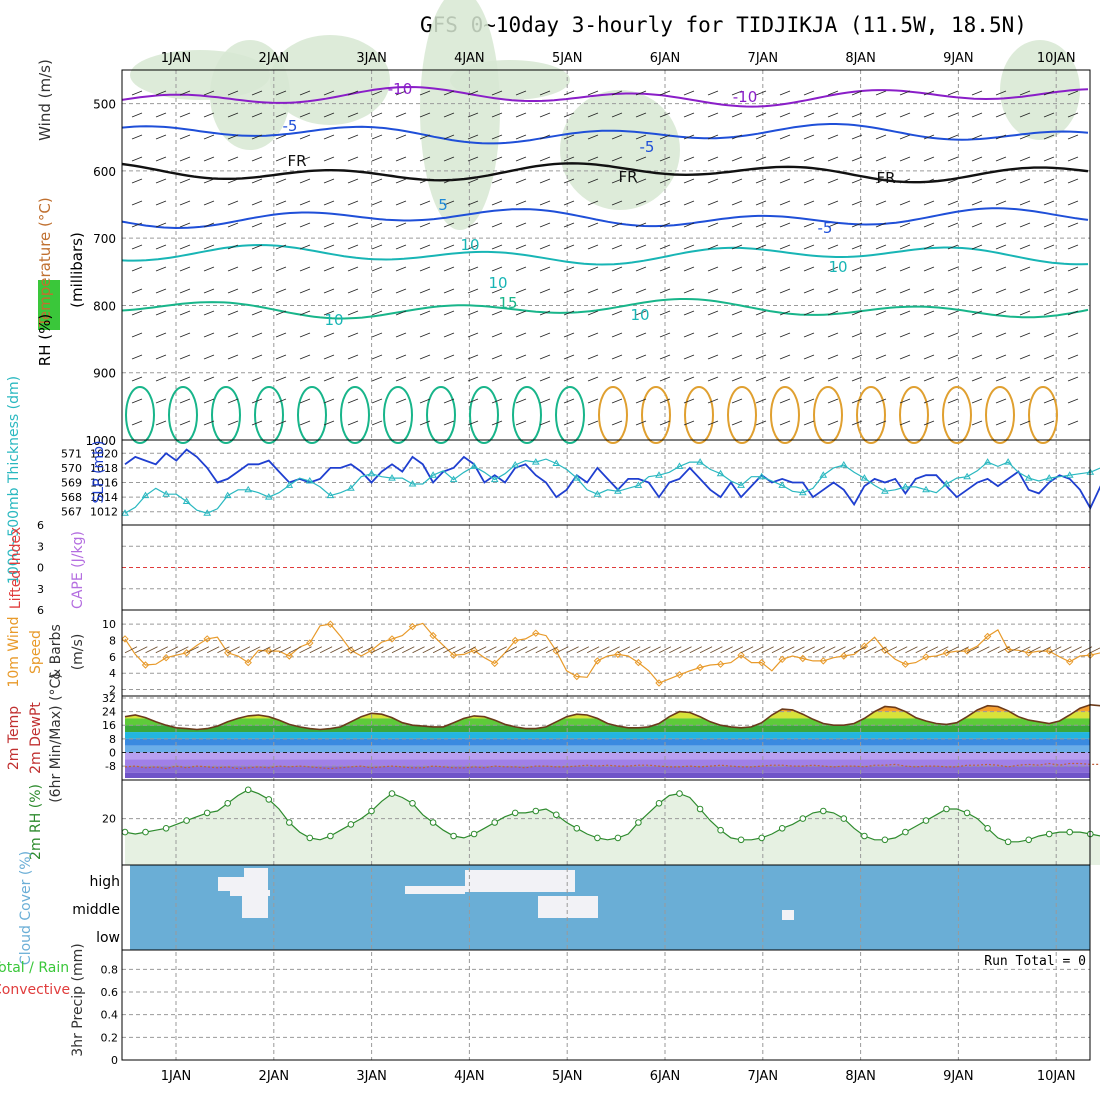  I want to click on precip-axis-label: 3hr Precip (mm), so click(78, 999).